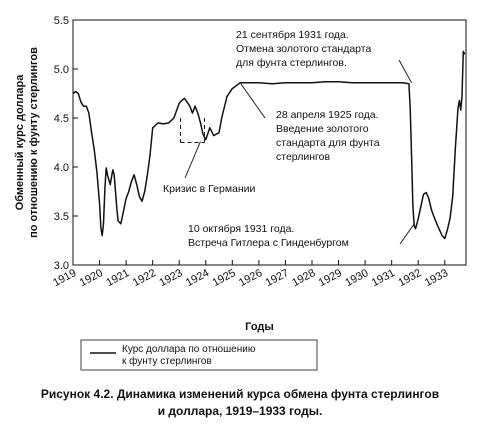  I want to click on annotation-1-line-1: Введение золотого, so click(322, 129).